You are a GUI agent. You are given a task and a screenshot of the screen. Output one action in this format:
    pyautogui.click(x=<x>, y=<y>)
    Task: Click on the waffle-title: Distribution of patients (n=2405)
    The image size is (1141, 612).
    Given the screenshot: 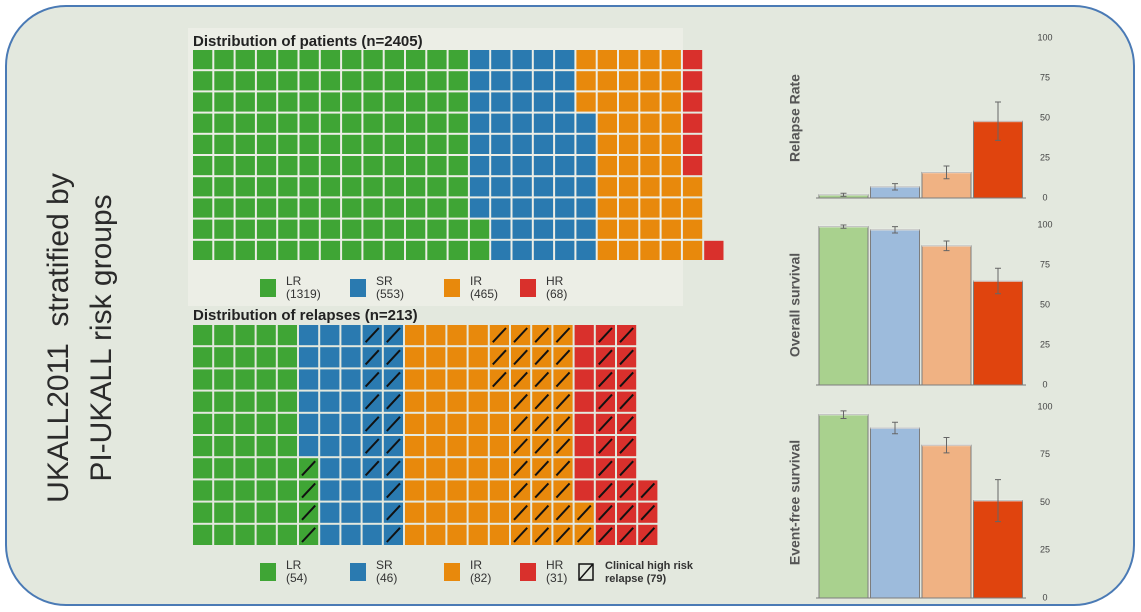 What is the action you would take?
    pyautogui.click(x=308, y=41)
    